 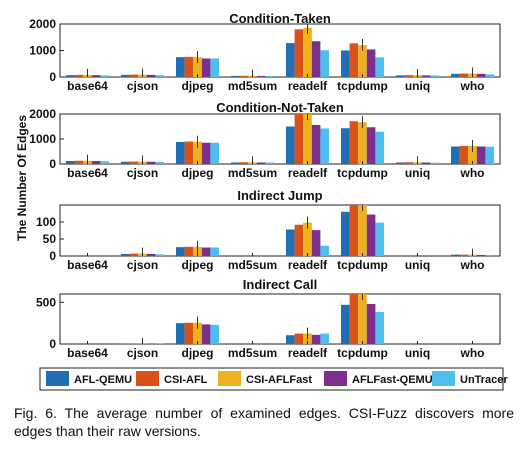 I want to click on legend-label: AFL-QEMU, so click(x=103, y=380).